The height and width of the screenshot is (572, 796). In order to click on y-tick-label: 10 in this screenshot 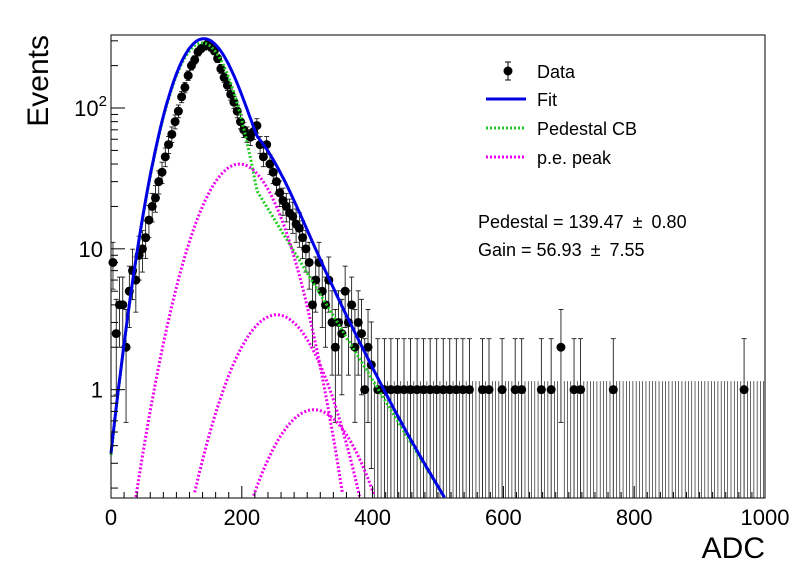, I will do `click(91, 249)`.